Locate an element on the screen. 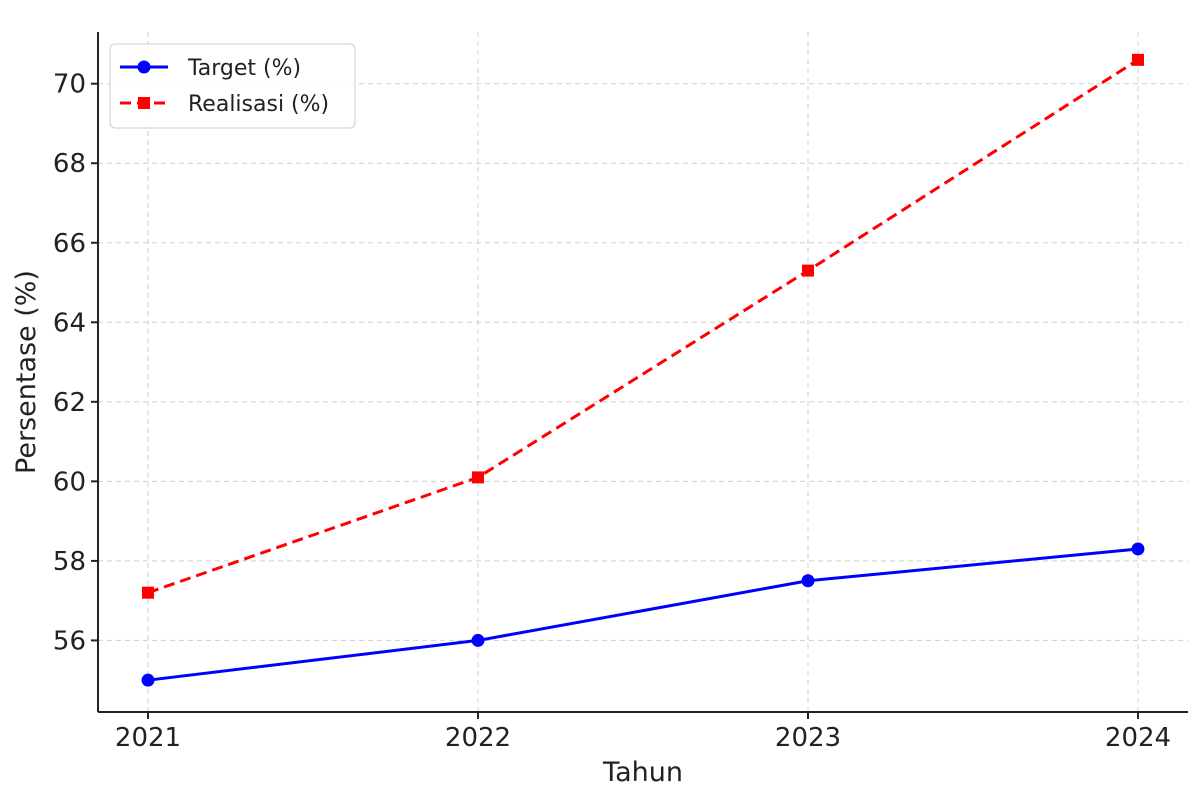 Image resolution: width=1192 pixels, height=801 pixels. x-tick-label: 2021 is located at coordinates (148, 738).